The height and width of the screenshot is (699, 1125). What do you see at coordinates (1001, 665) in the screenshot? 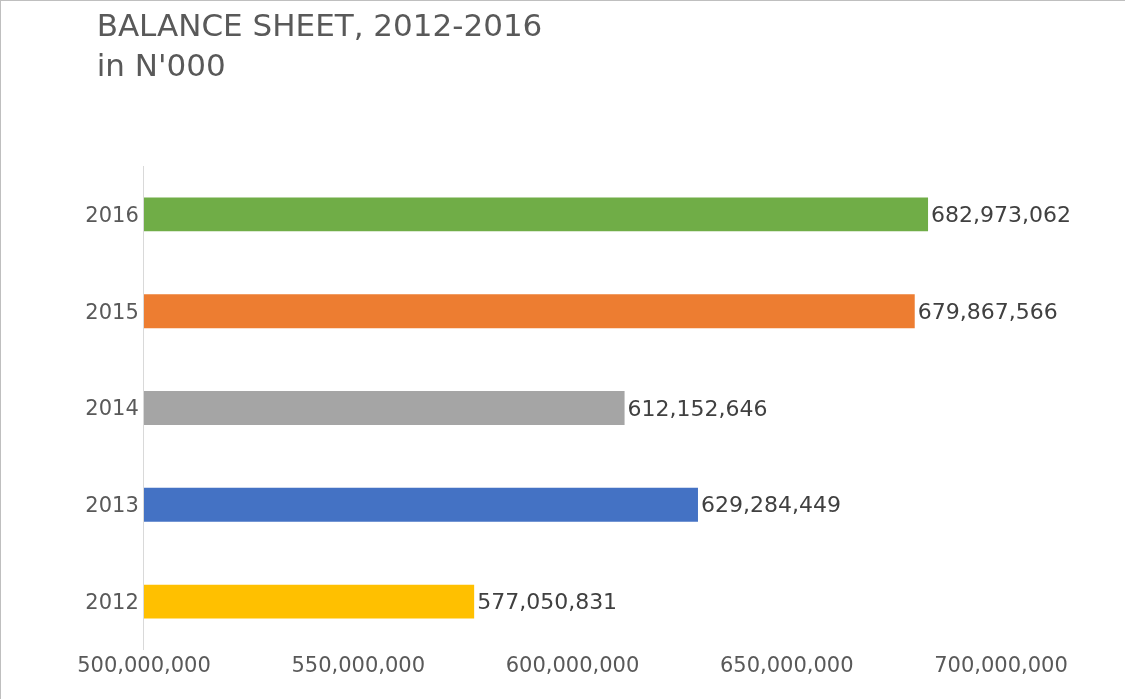
I see `x-tick-label: 700,000,000` at bounding box center [1001, 665].